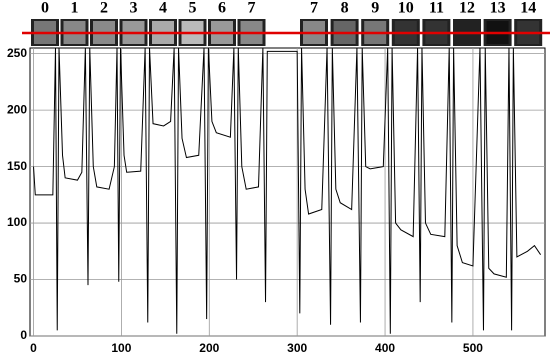 The image size is (550, 359). What do you see at coordinates (121, 348) in the screenshot?
I see `x-tick-label: 100` at bounding box center [121, 348].